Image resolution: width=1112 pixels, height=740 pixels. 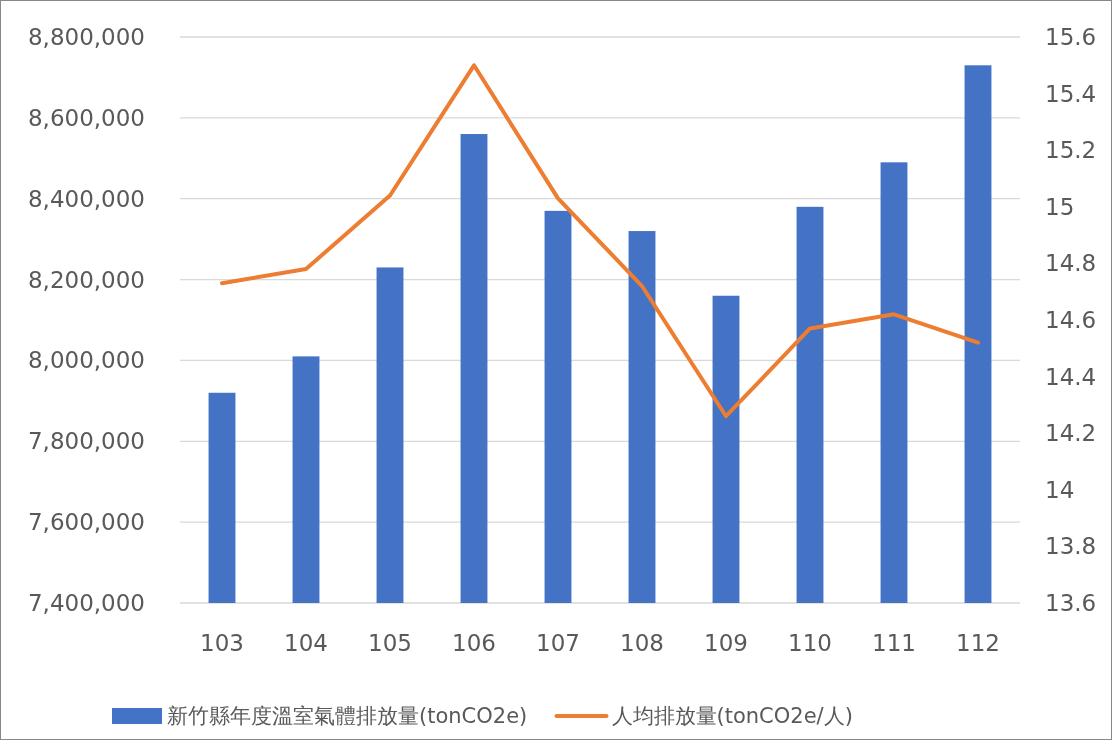 What do you see at coordinates (894, 643) in the screenshot?
I see `x-tick-label: 111` at bounding box center [894, 643].